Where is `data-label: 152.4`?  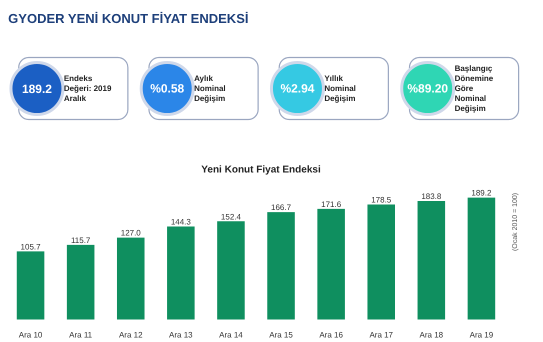 data-label: 152.4 is located at coordinates (231, 217).